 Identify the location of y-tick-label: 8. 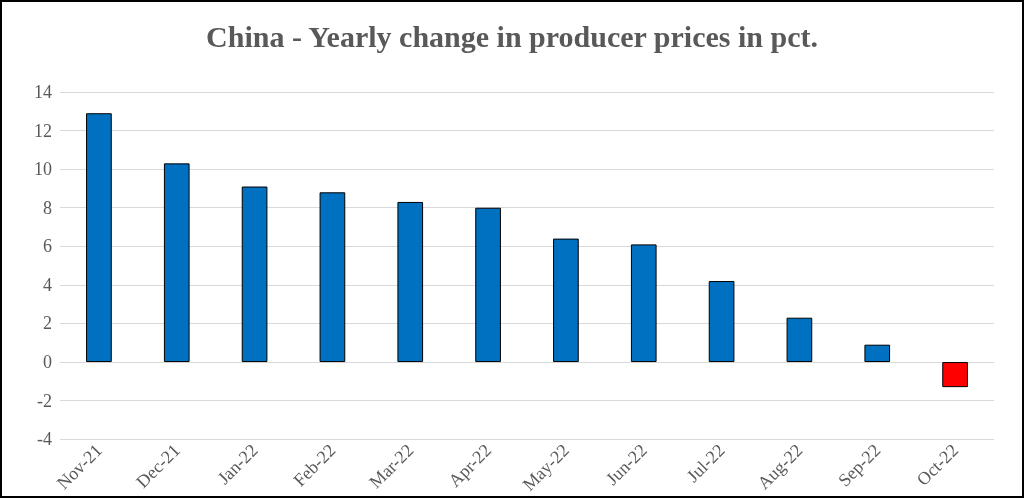
(47, 207).